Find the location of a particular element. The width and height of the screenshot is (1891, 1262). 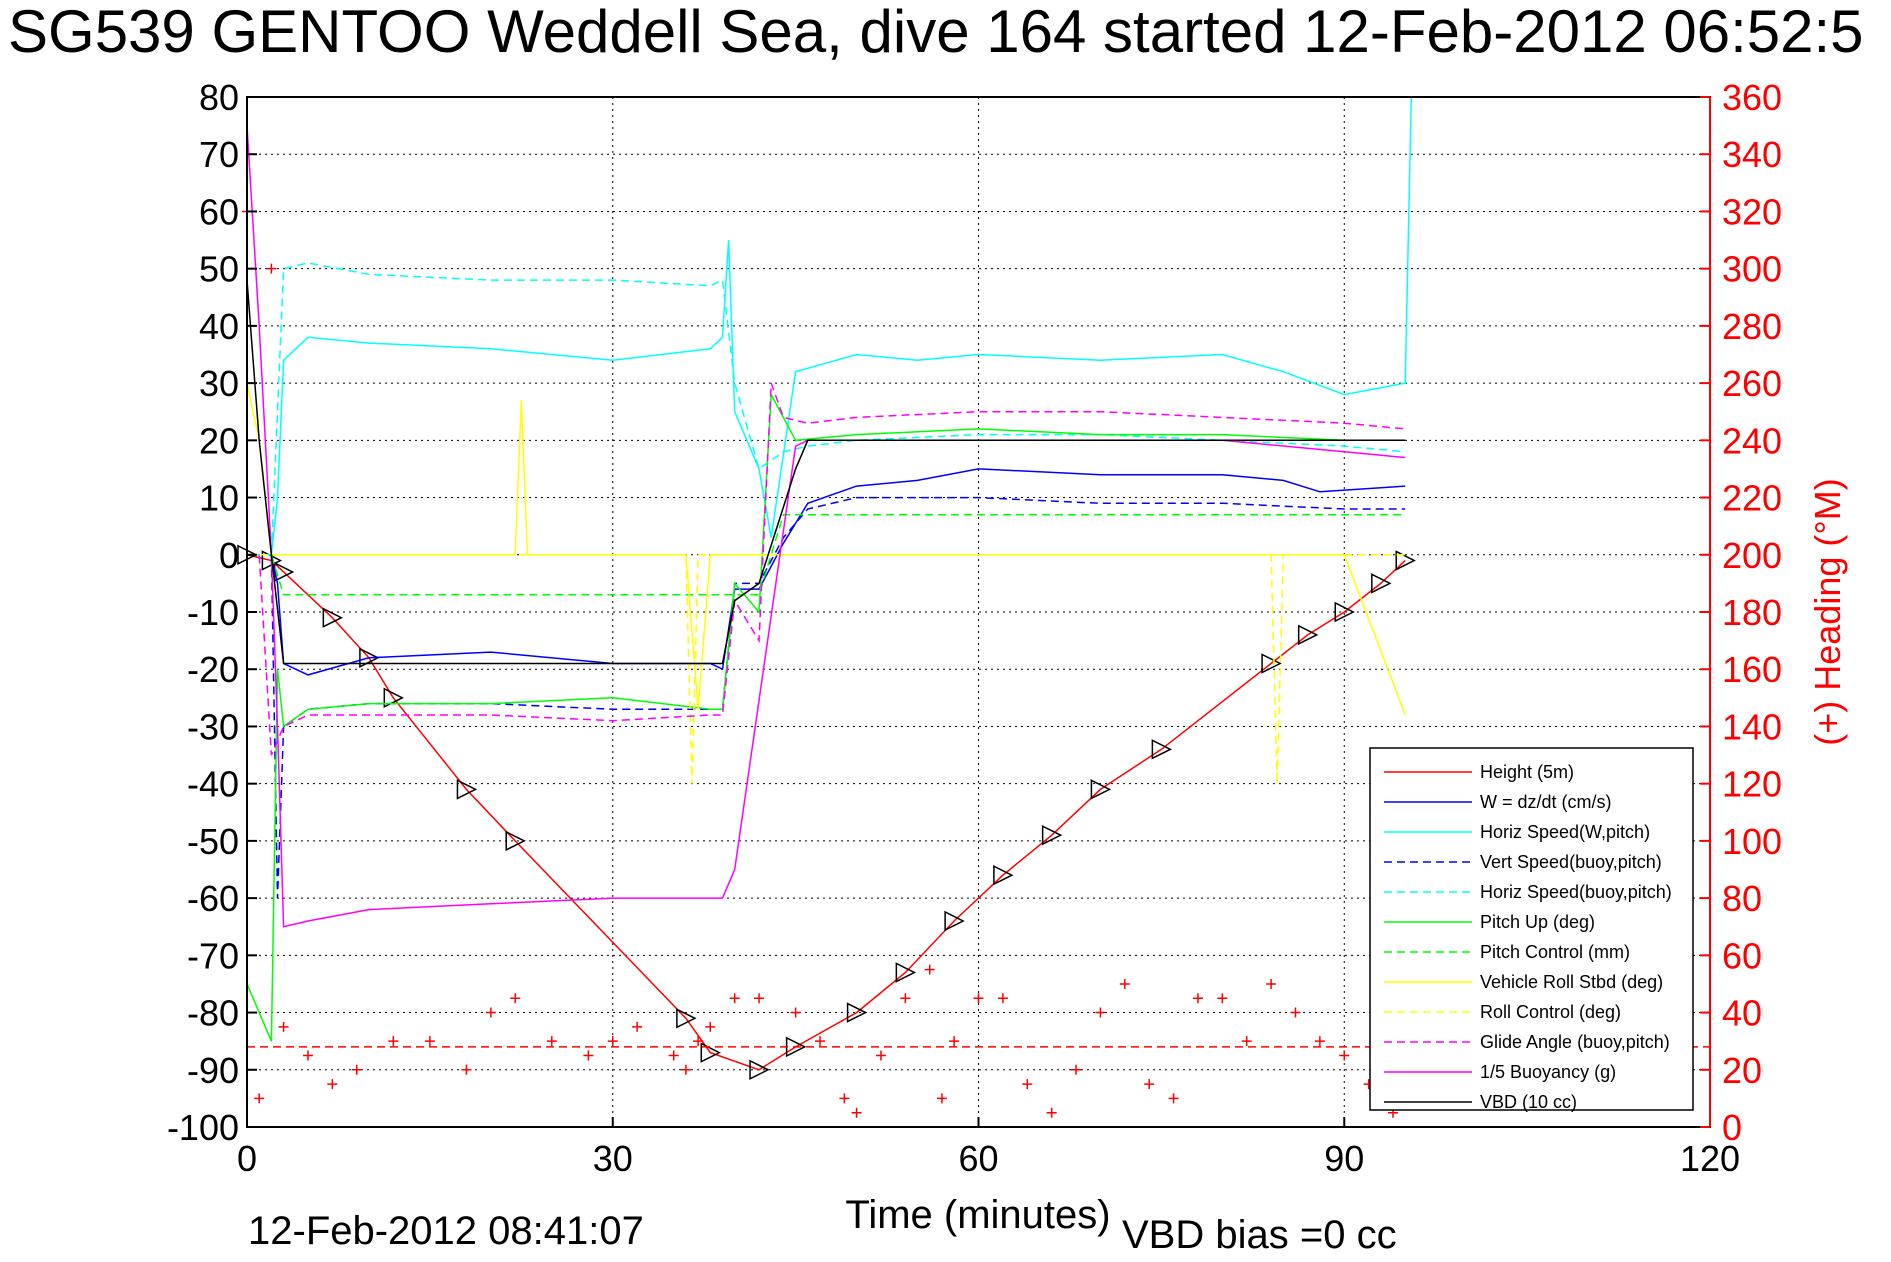

y-right-tick-label: 120 is located at coordinates (1752, 784).